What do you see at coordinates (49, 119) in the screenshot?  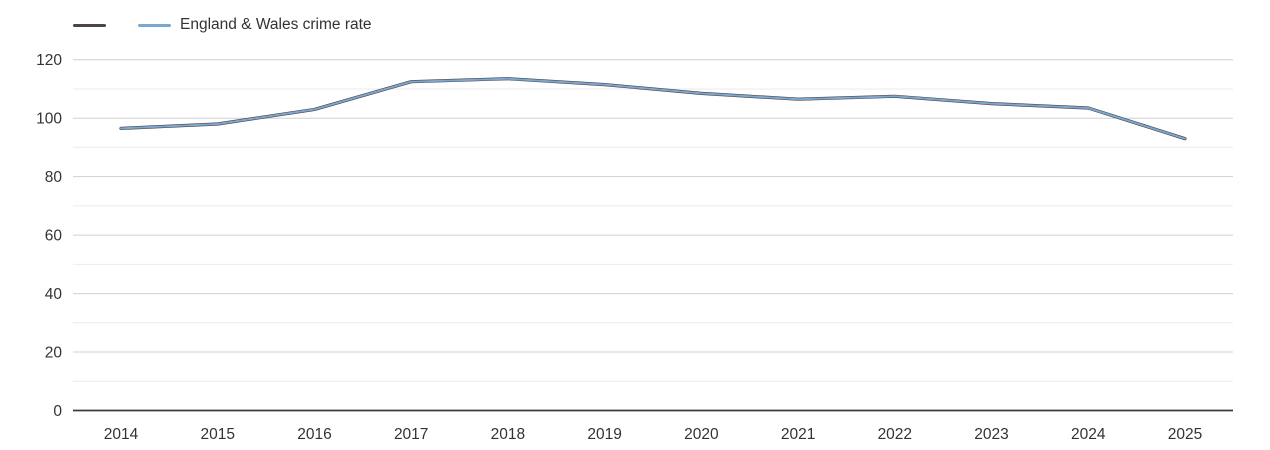 I see `y-tick-label: 100` at bounding box center [49, 119].